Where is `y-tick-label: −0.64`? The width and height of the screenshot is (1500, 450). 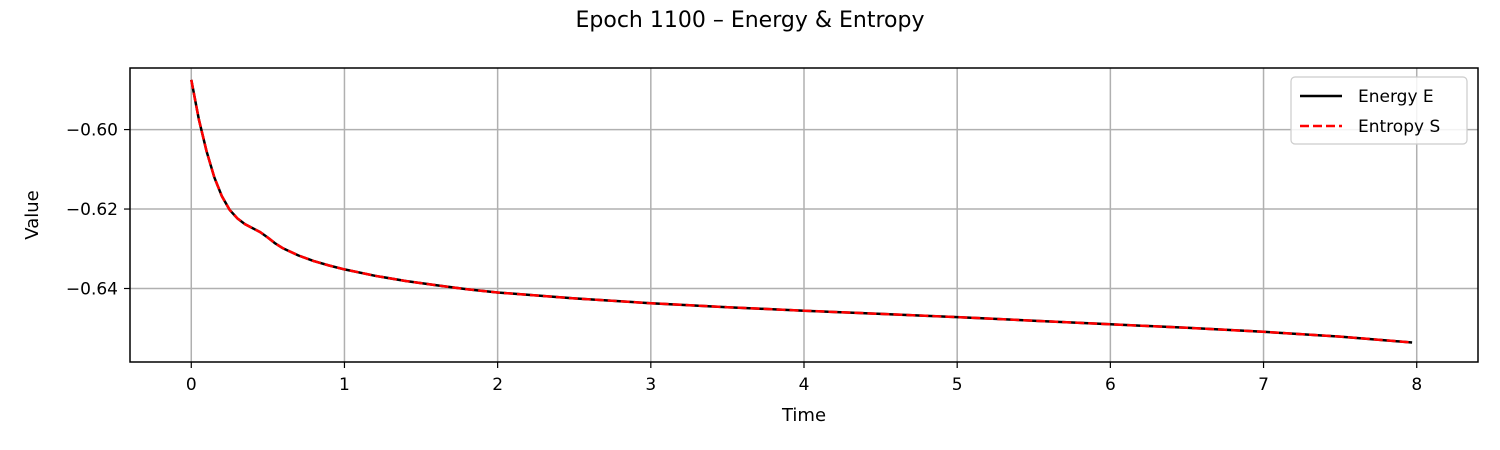 y-tick-label: −0.64 is located at coordinates (92, 290).